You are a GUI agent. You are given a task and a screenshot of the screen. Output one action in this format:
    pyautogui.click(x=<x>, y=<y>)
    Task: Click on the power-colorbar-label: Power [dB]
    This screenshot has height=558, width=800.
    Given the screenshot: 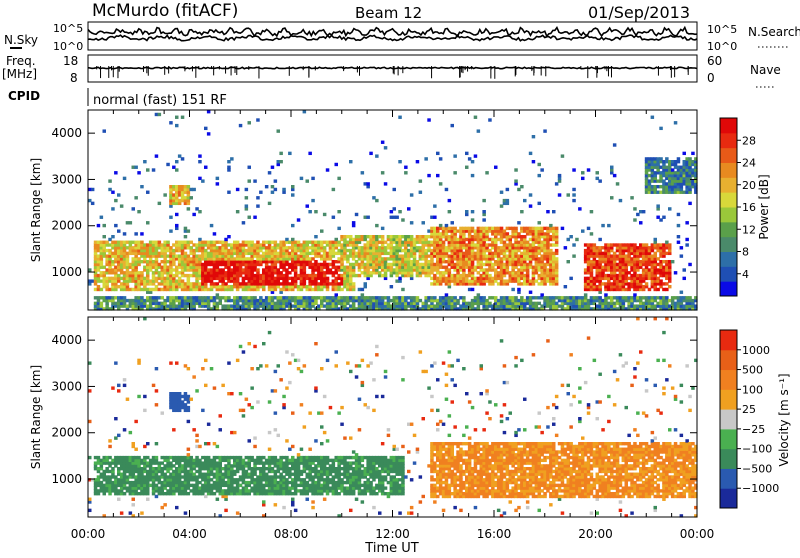 What is the action you would take?
    pyautogui.click(x=764, y=206)
    